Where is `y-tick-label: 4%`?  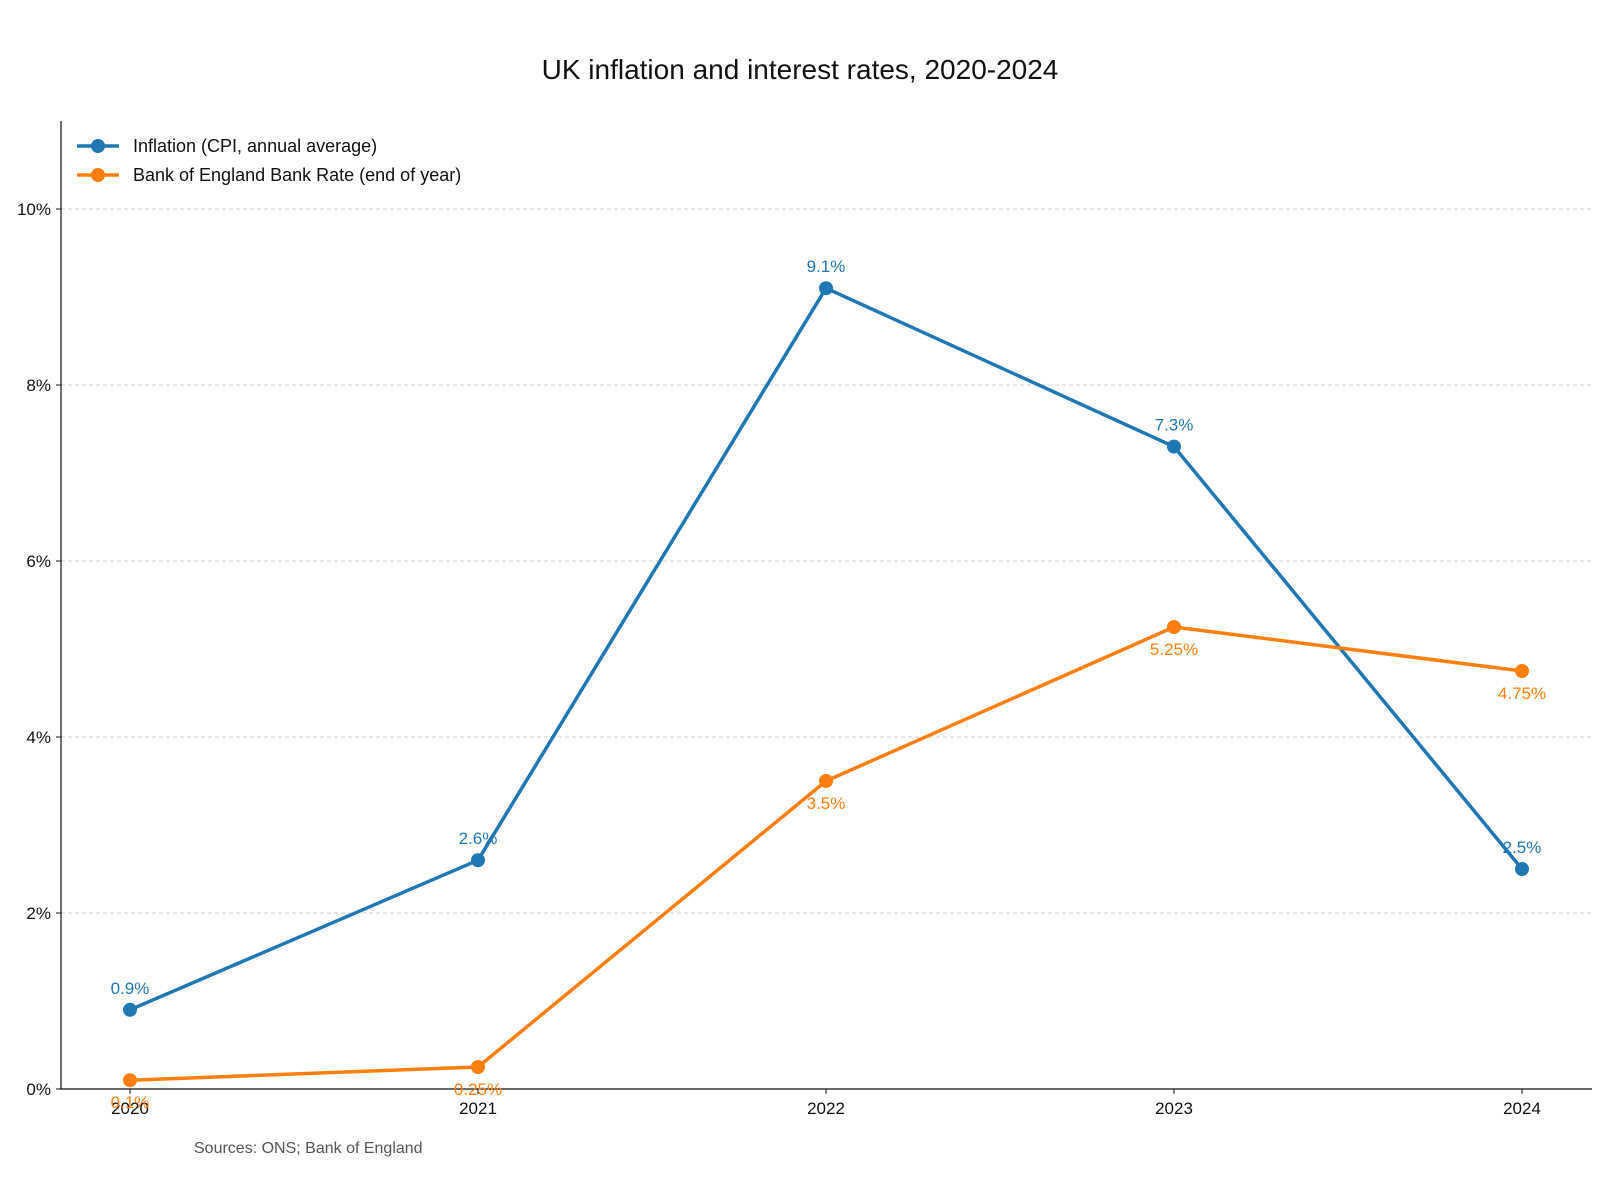
y-tick-label: 4% is located at coordinates (38, 737).